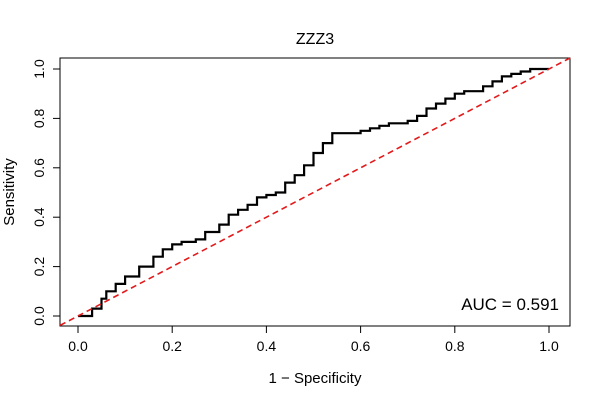 The width and height of the screenshot is (600, 400). Describe the element at coordinates (455, 346) in the screenshot. I see `x-tick-label: 0.8` at that location.